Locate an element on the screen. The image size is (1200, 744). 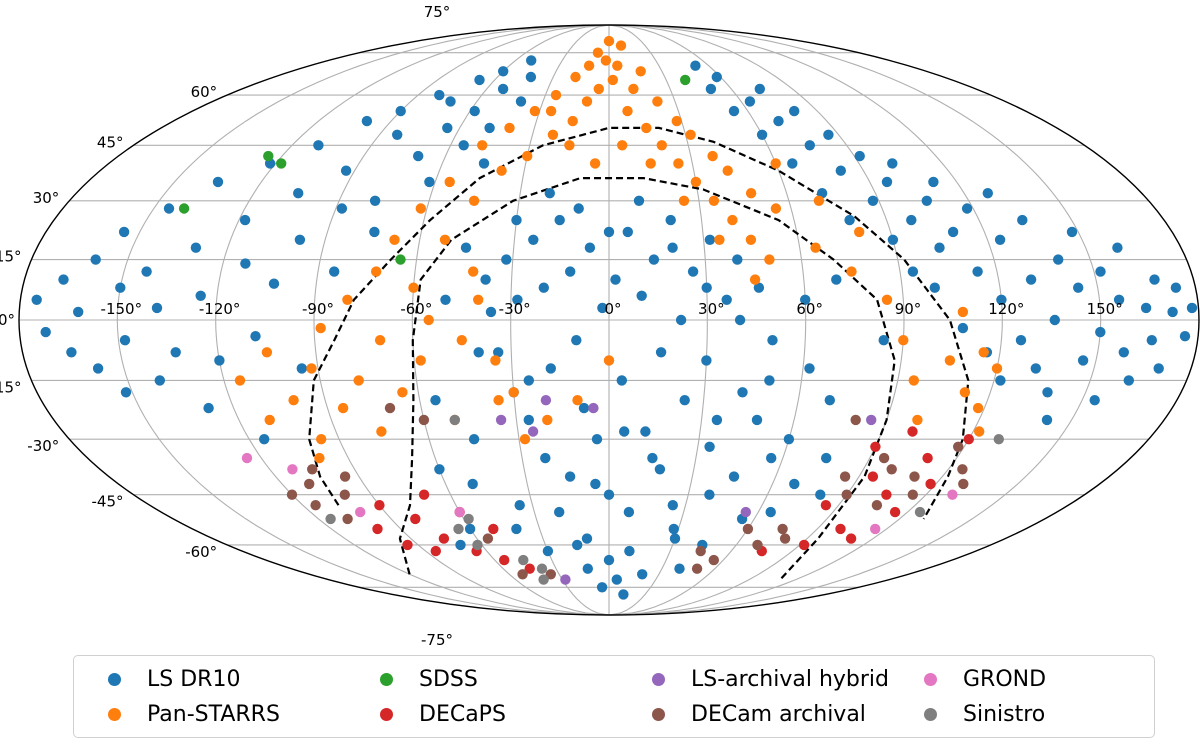
legend-entry: LS DR10 is located at coordinates (174, 679).